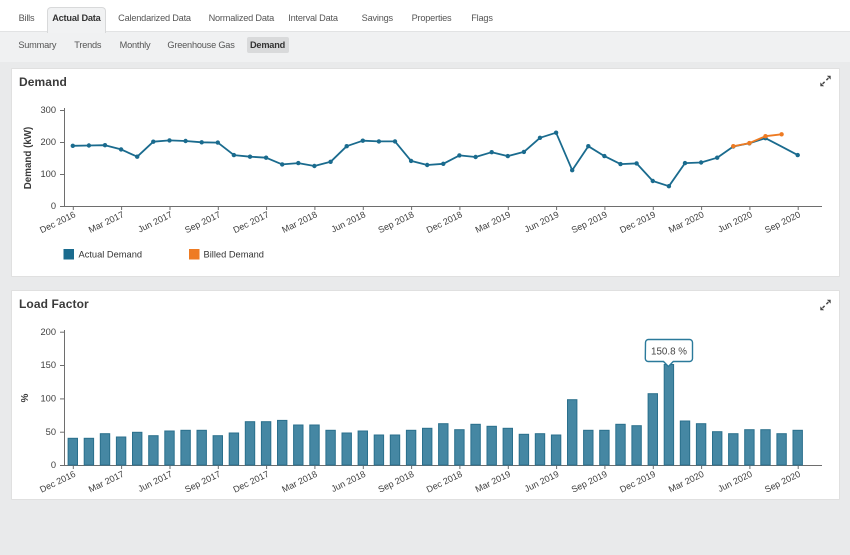 This screenshot has height=555, width=850. I want to click on svg-text: 150.8 %, so click(669, 352).